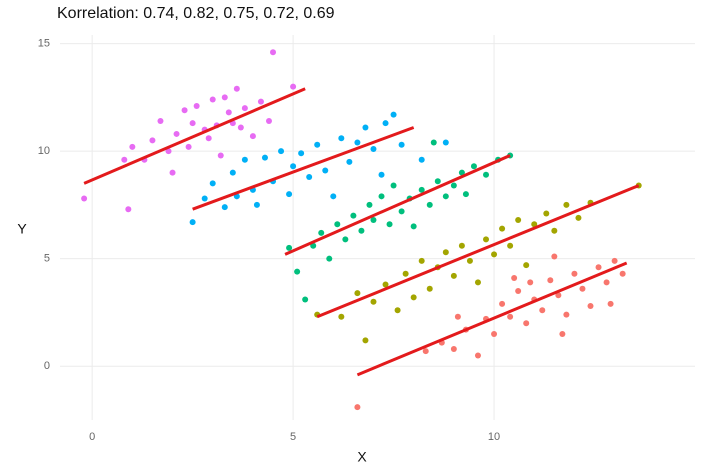  I want to click on y-tick-label: 10, so click(44, 151).